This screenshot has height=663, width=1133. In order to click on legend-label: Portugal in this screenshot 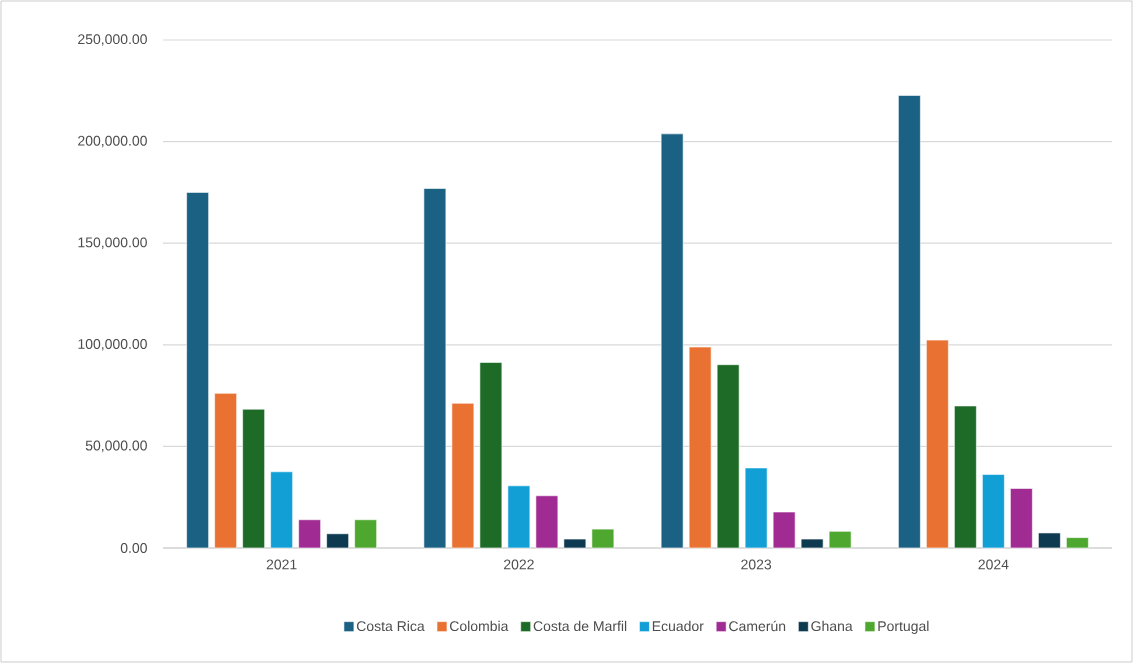, I will do `click(903, 627)`.